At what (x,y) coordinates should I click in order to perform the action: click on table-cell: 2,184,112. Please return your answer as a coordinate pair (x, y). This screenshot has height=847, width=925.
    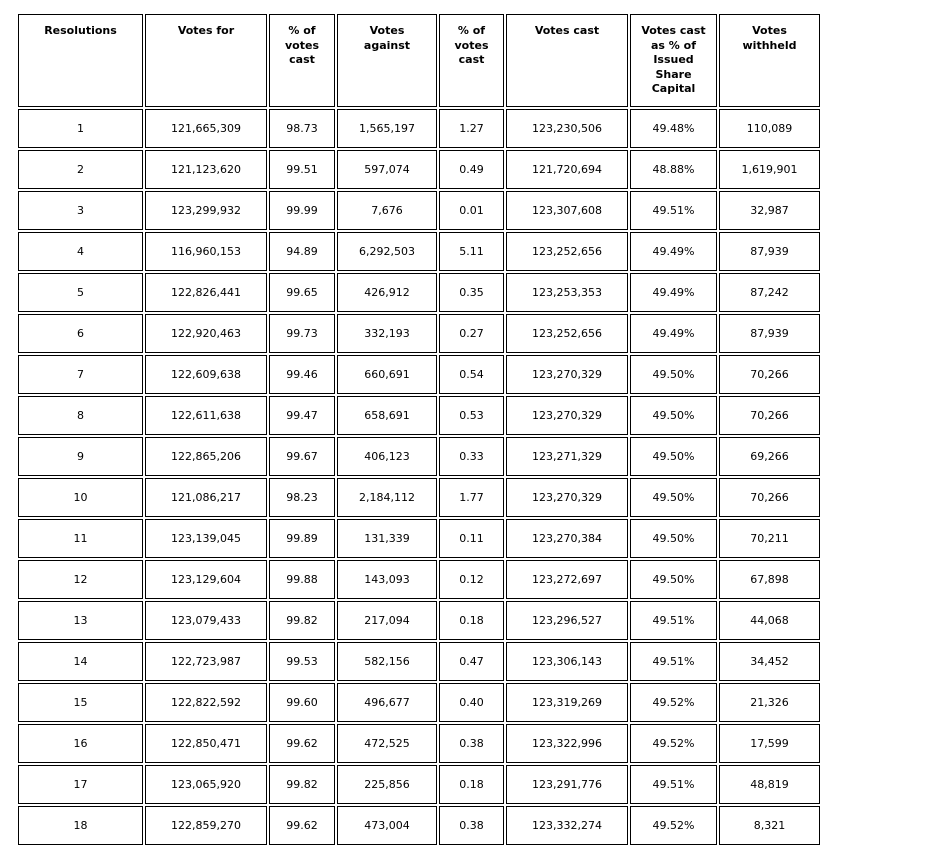
    Looking at the image, I should click on (387, 497).